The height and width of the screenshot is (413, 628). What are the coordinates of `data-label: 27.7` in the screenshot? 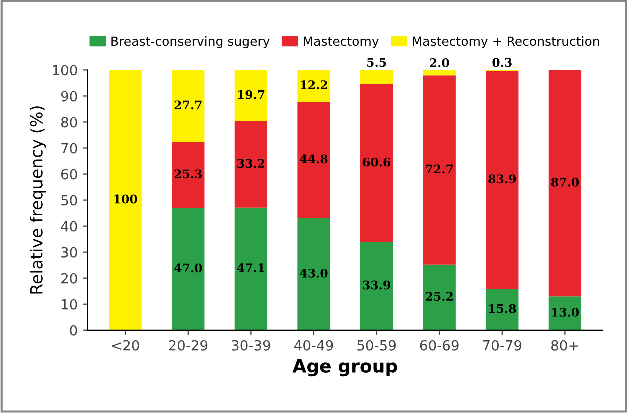 It's located at (188, 105).